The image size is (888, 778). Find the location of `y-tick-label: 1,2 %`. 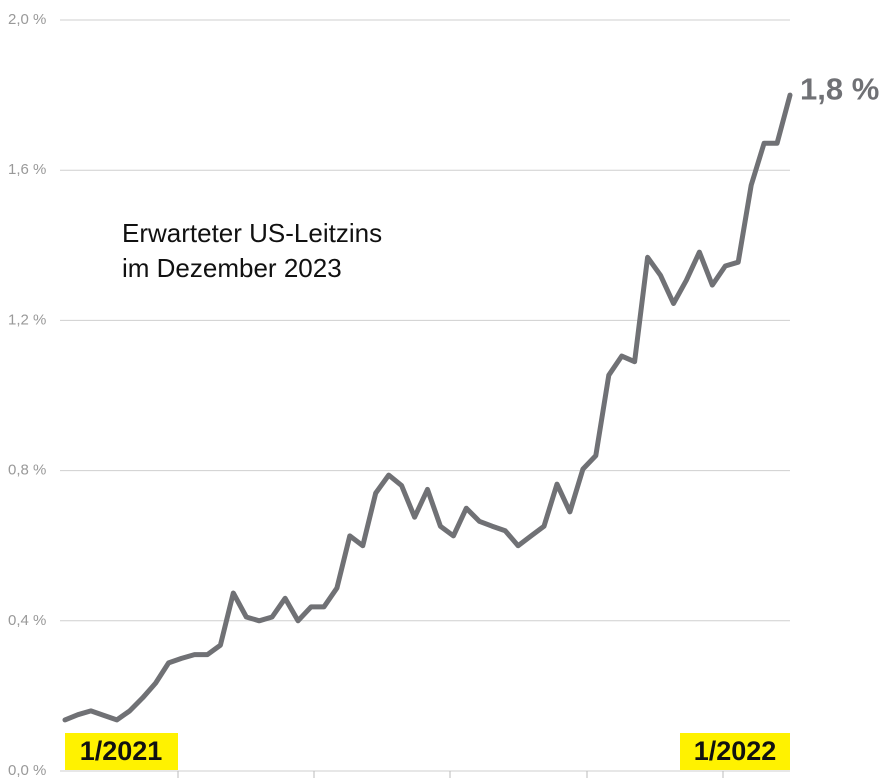

y-tick-label: 1,2 % is located at coordinates (27, 319).